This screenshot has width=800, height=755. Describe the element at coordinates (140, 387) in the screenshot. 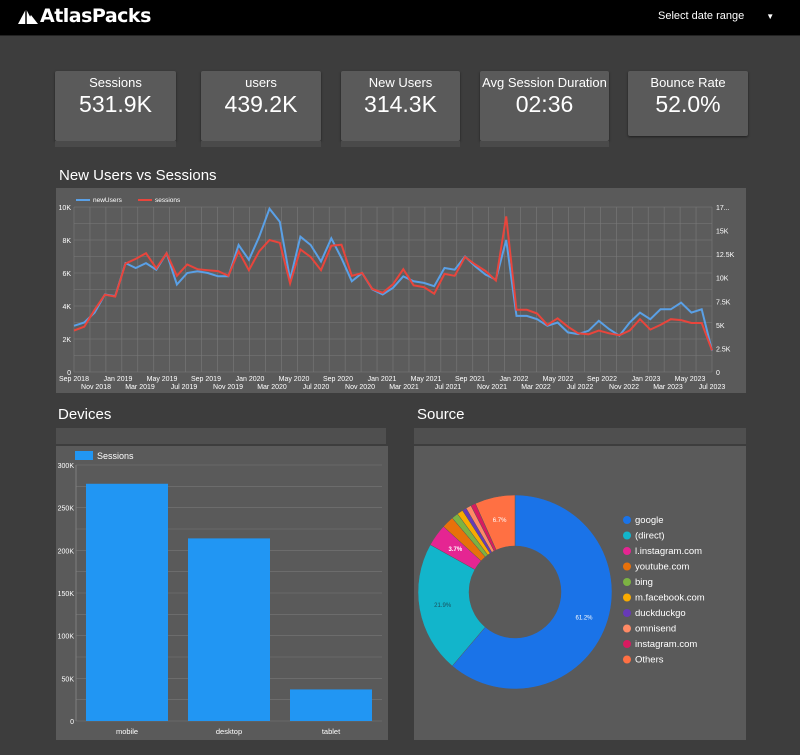

I see `x-tick-label: Mar 2019` at that location.